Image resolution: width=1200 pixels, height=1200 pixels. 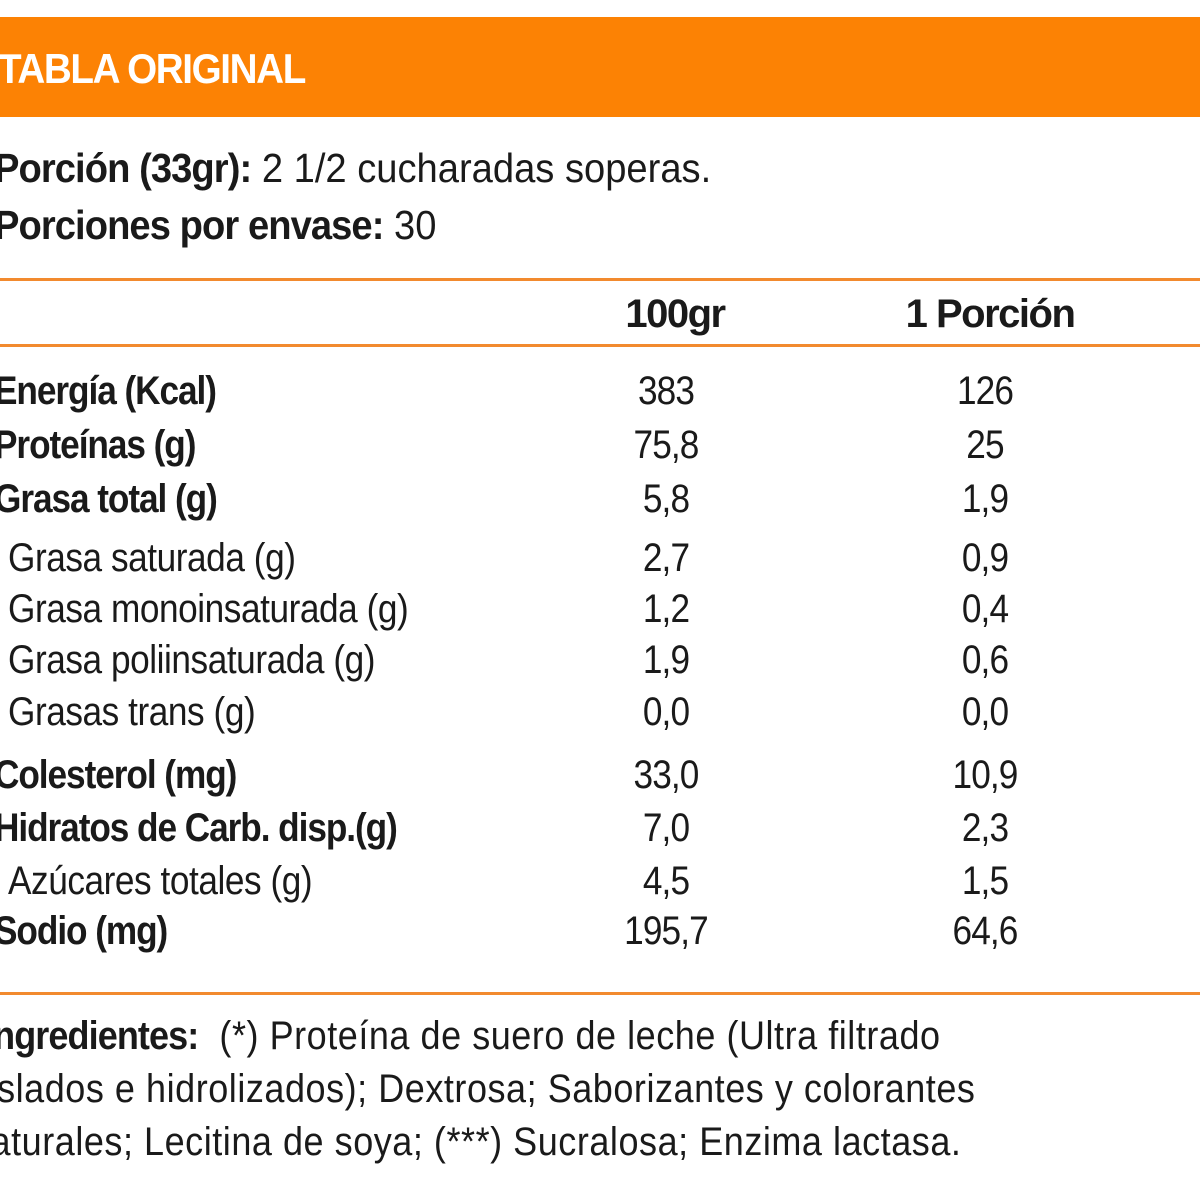 I want to click on row-label: Grasa saturada (g), so click(x=152, y=558).